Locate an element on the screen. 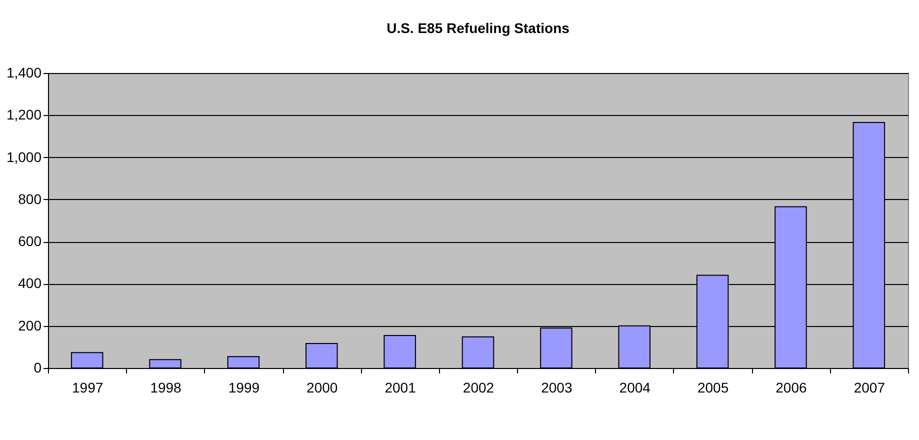  y-tick-label: 1,000 is located at coordinates (24, 156).